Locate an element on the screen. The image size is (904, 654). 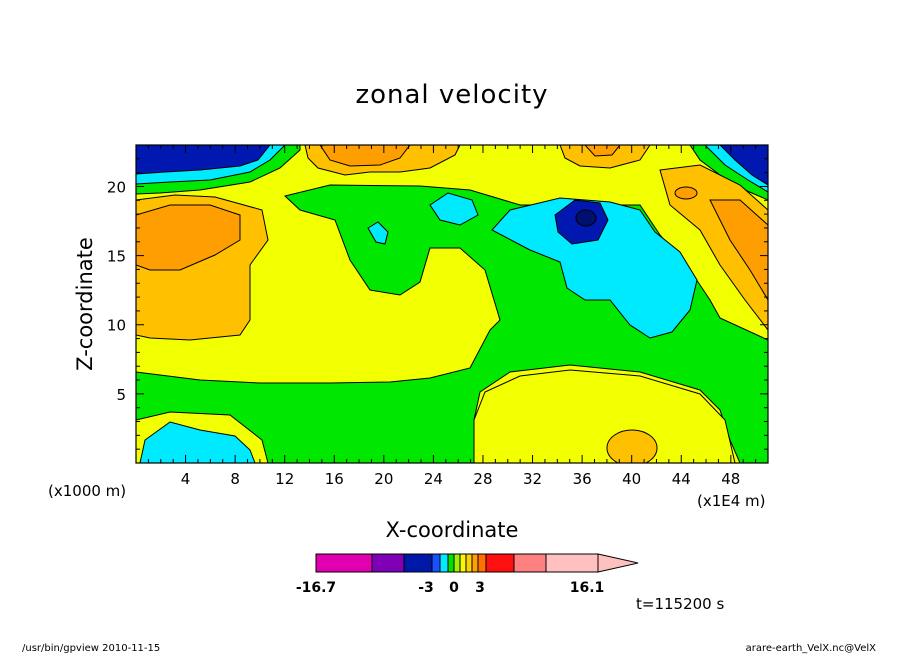
region-right-darkorange is located at coordinates (738, 250).